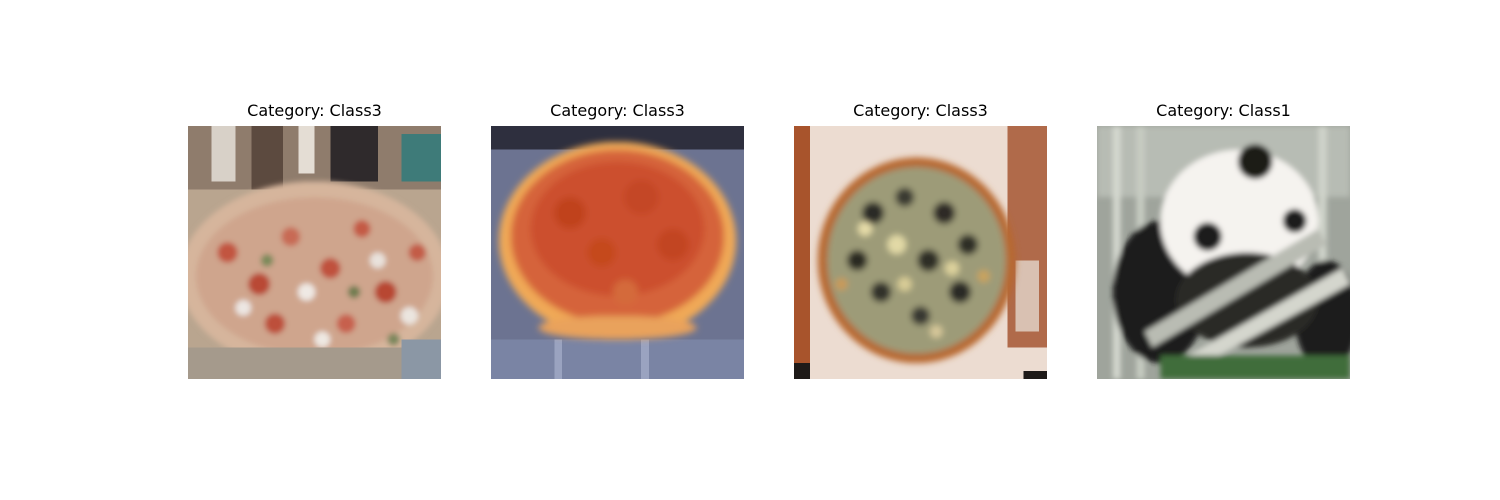 The image size is (1500, 500). What do you see at coordinates (1223, 110) in the screenshot?
I see `panel-title: Category: Class1` at bounding box center [1223, 110].